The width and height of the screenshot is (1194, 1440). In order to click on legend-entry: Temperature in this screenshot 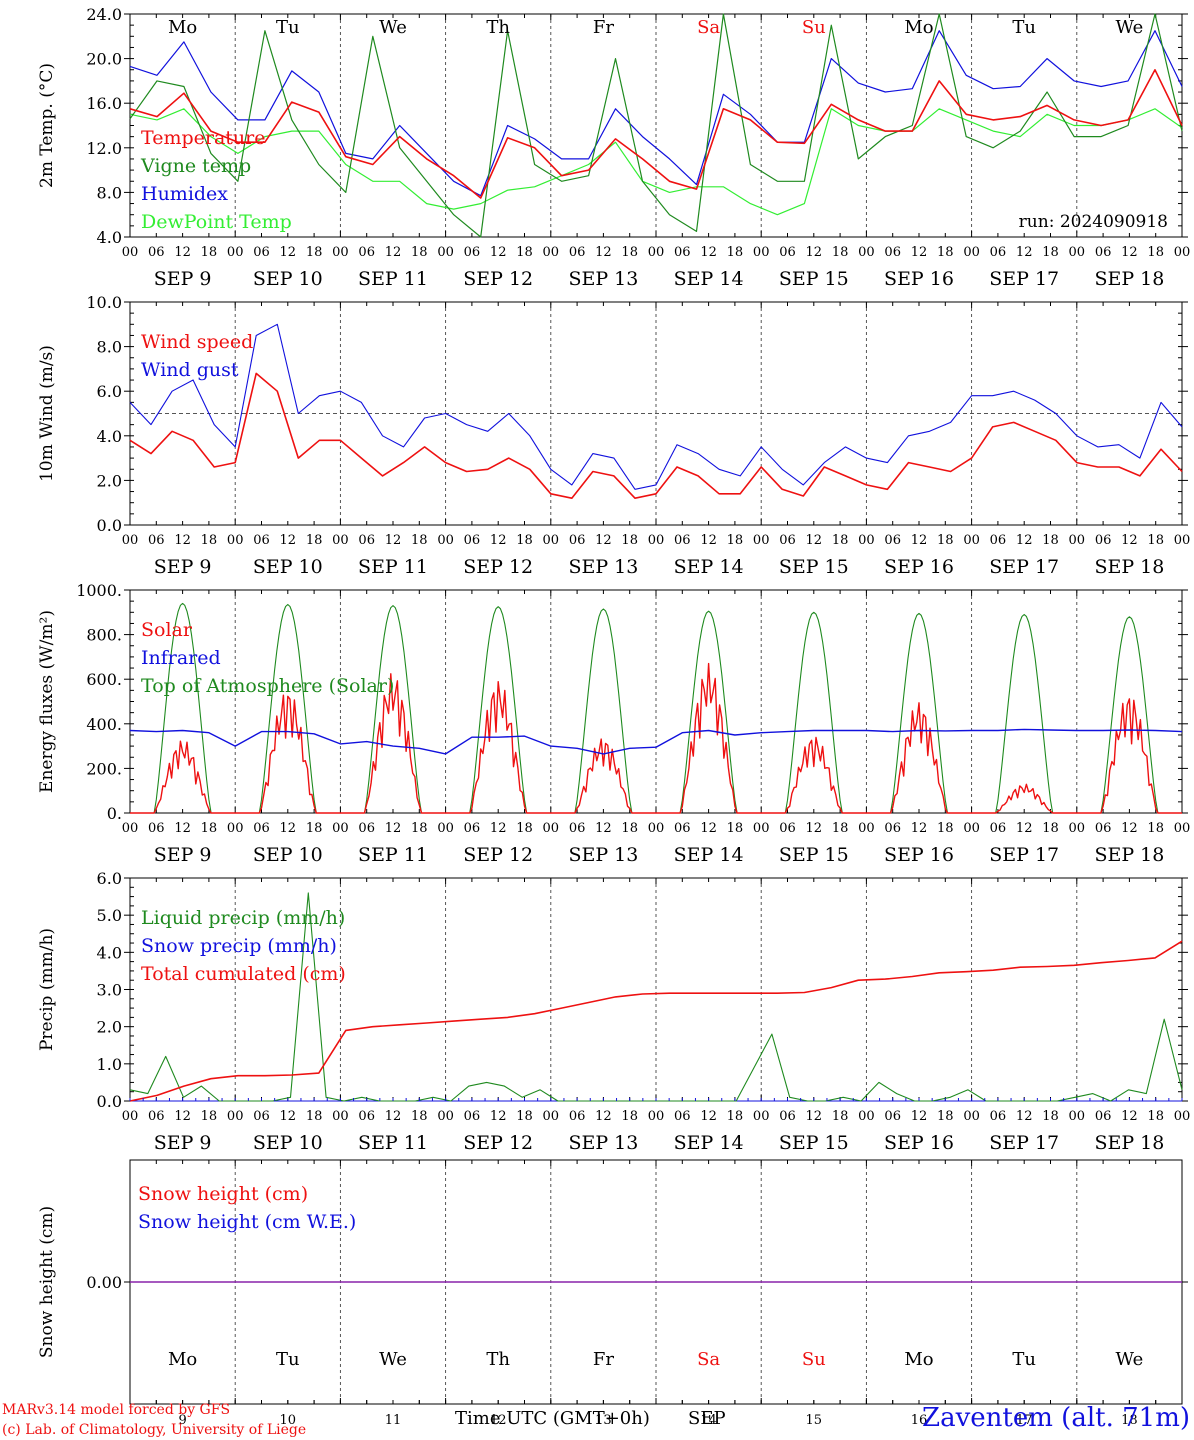, I will do `click(203, 138)`.